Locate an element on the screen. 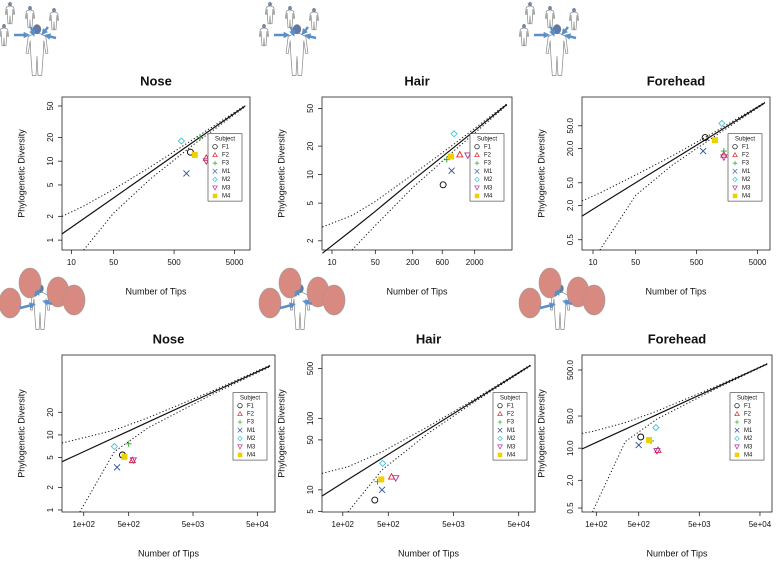  y-tick-label: 500 is located at coordinates (310, 368).